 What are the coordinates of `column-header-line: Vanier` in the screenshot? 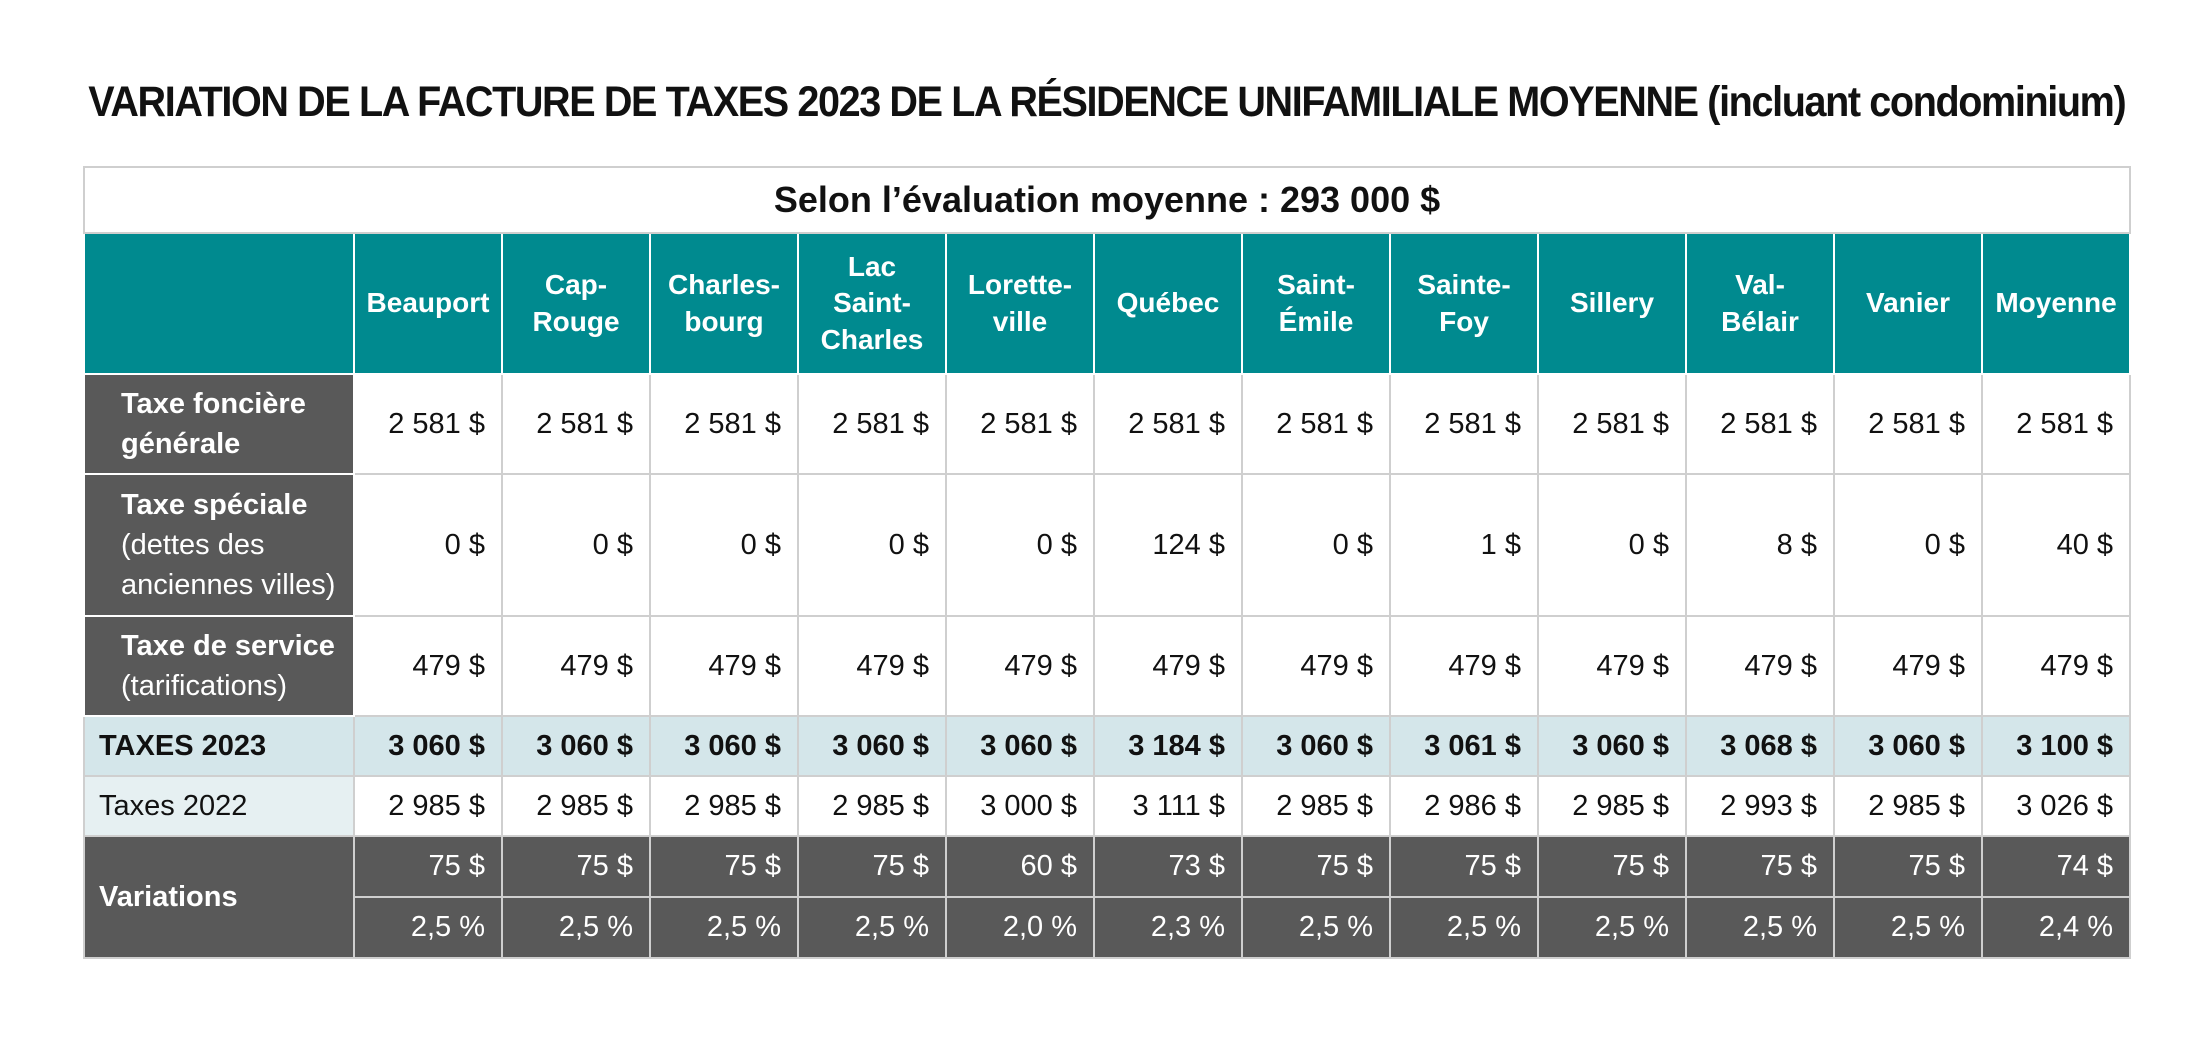 It's located at (1908, 303).